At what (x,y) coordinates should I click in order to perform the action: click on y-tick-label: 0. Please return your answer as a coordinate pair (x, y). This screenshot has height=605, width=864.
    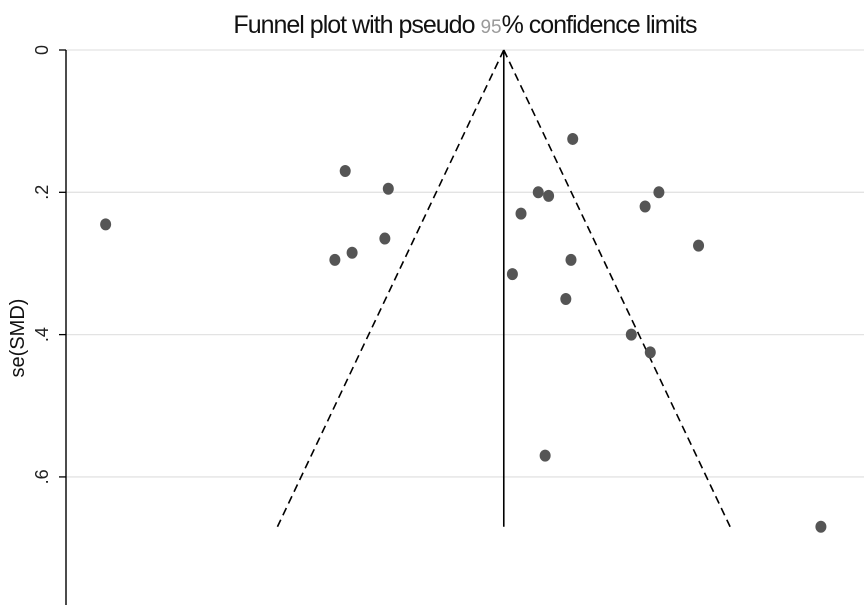
    Looking at the image, I should click on (42, 50).